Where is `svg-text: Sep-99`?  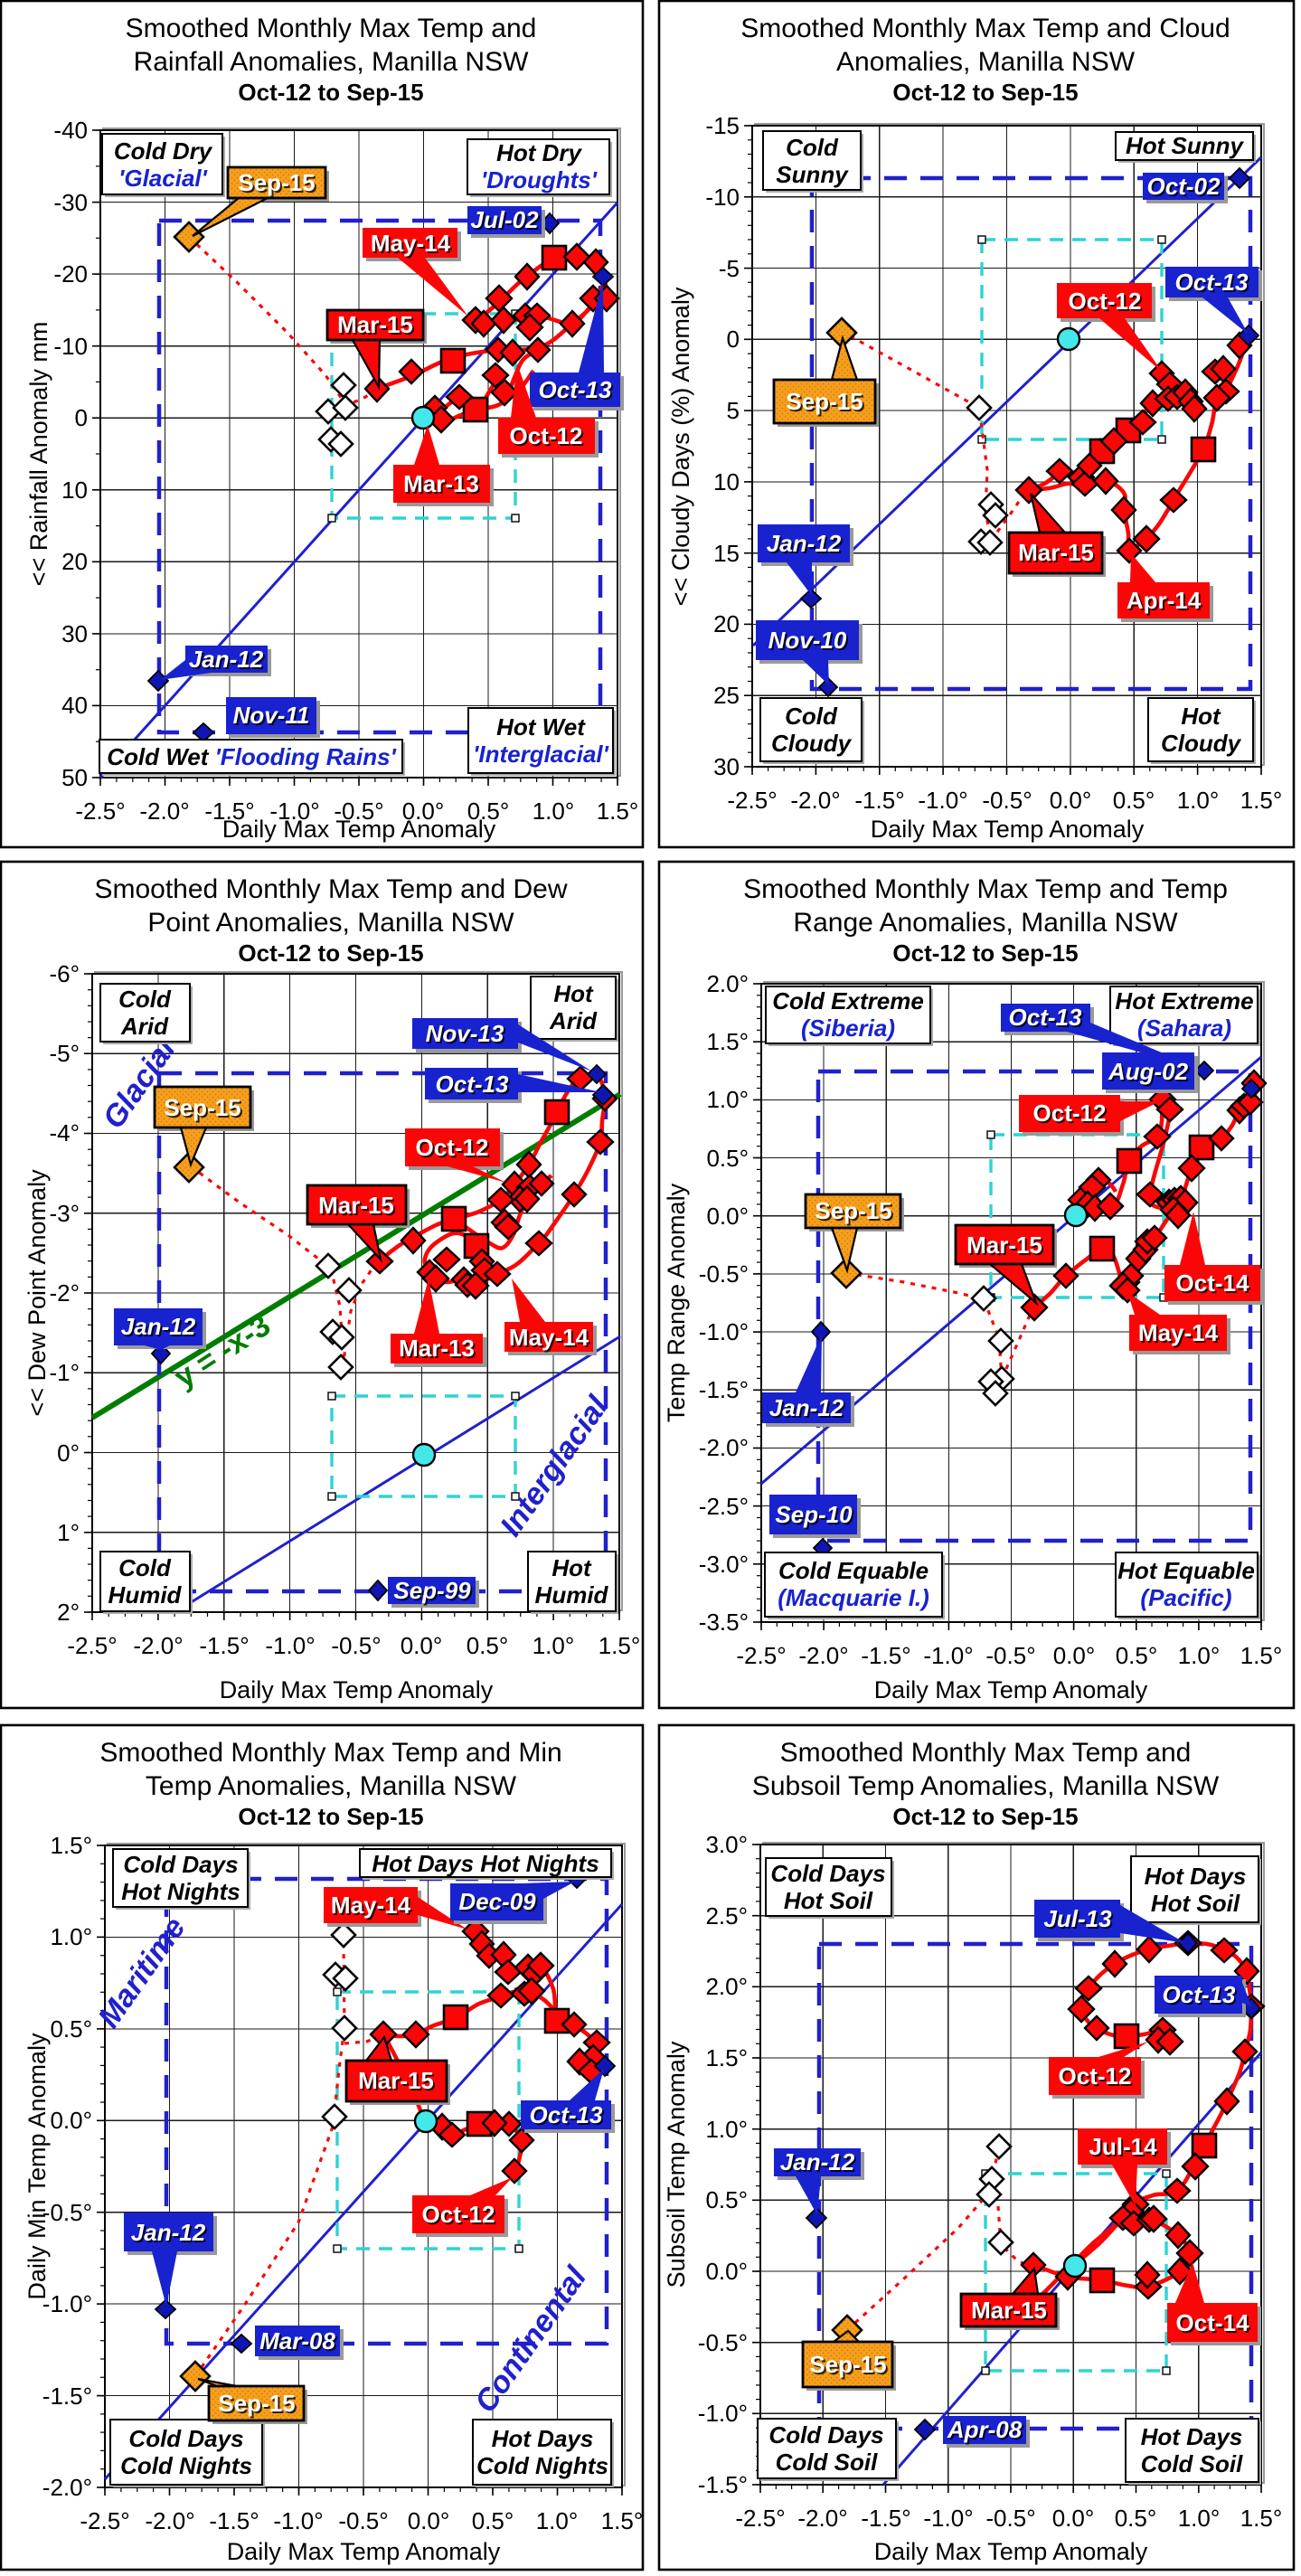 svg-text: Sep-99 is located at coordinates (432, 1590).